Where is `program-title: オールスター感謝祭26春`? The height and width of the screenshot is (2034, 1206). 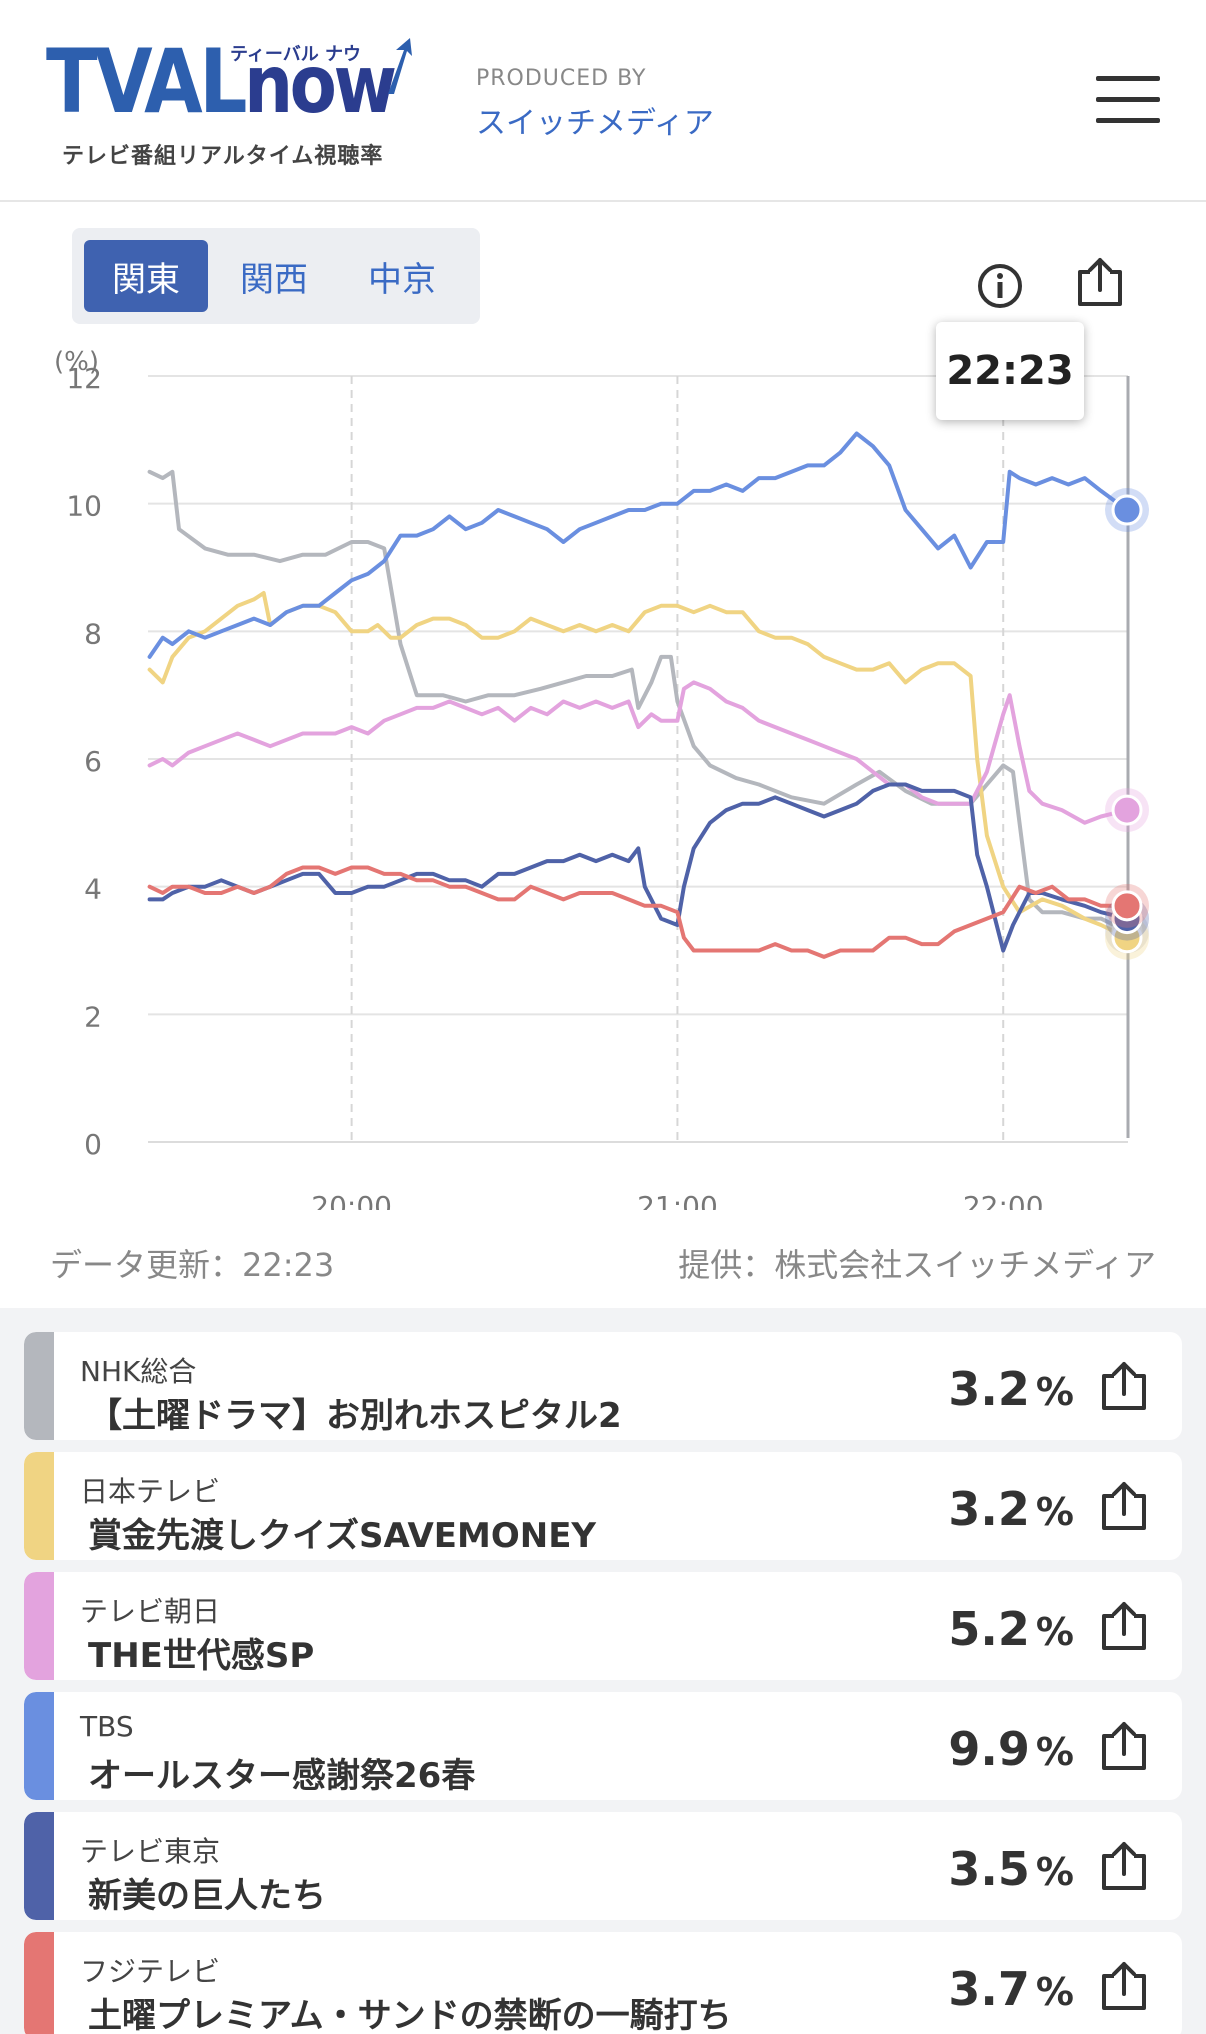
program-title: オールスター感謝祭26春 is located at coordinates (282, 1776).